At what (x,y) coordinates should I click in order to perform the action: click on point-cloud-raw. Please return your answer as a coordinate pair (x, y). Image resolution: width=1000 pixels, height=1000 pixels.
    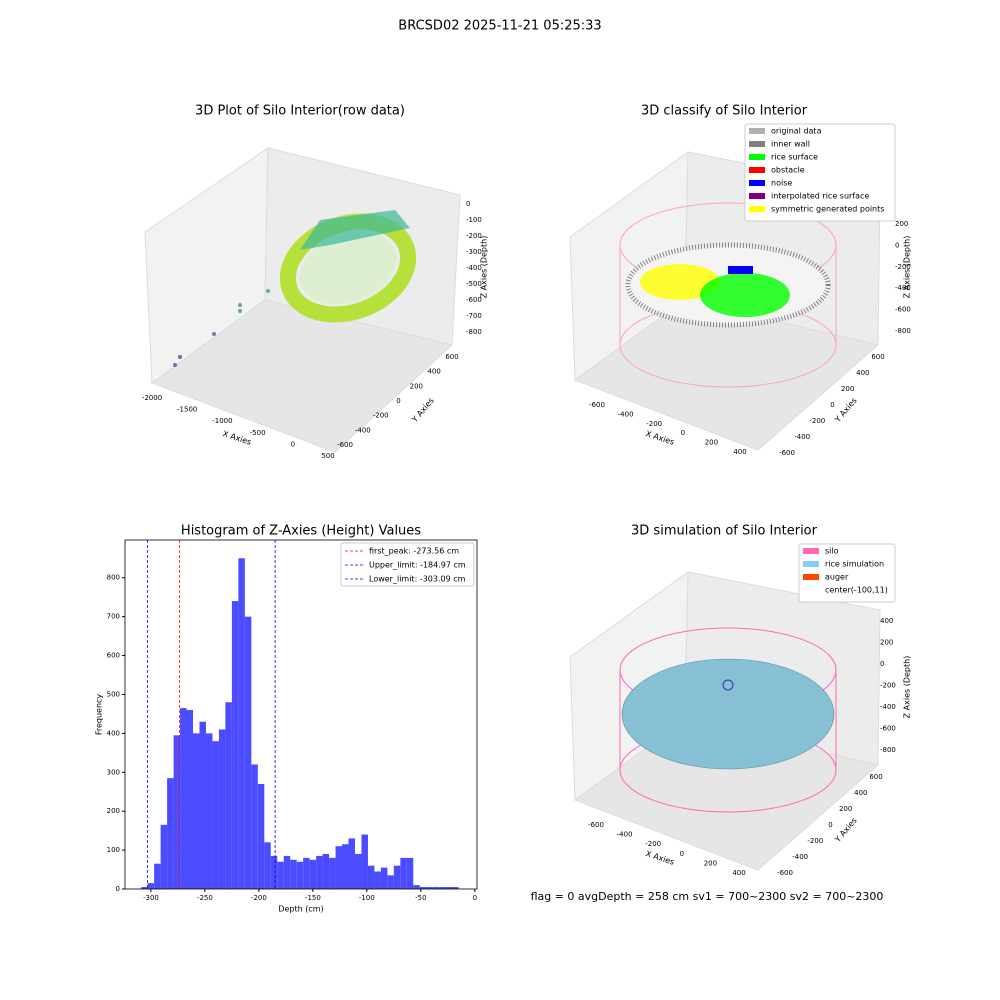
    Looking at the image, I should click on (295, 288).